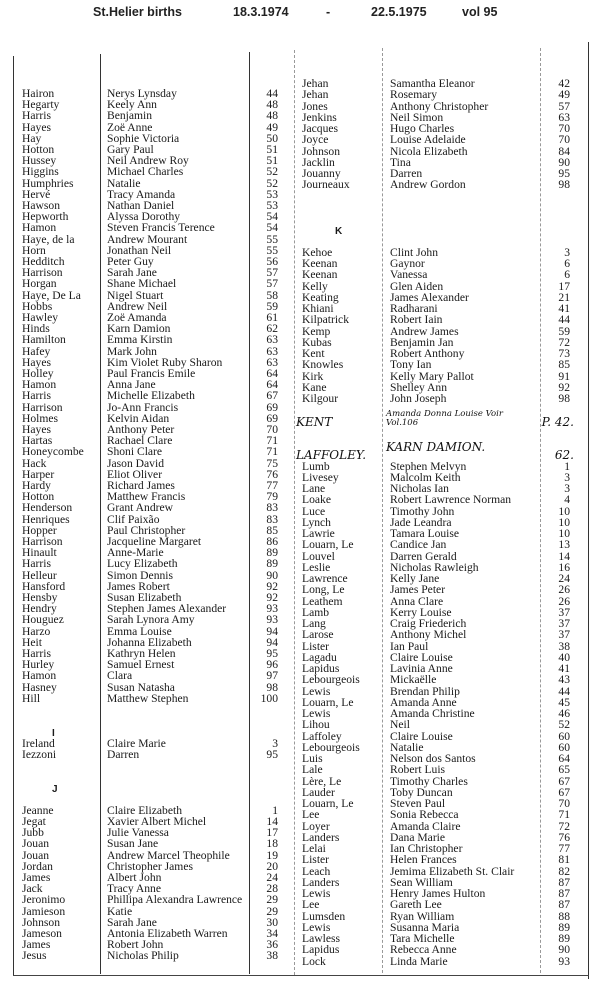 Image resolution: width=608 pixels, height=1000 pixels. Describe the element at coordinates (272, 317) in the screenshot. I see `entry-number: 61` at that location.